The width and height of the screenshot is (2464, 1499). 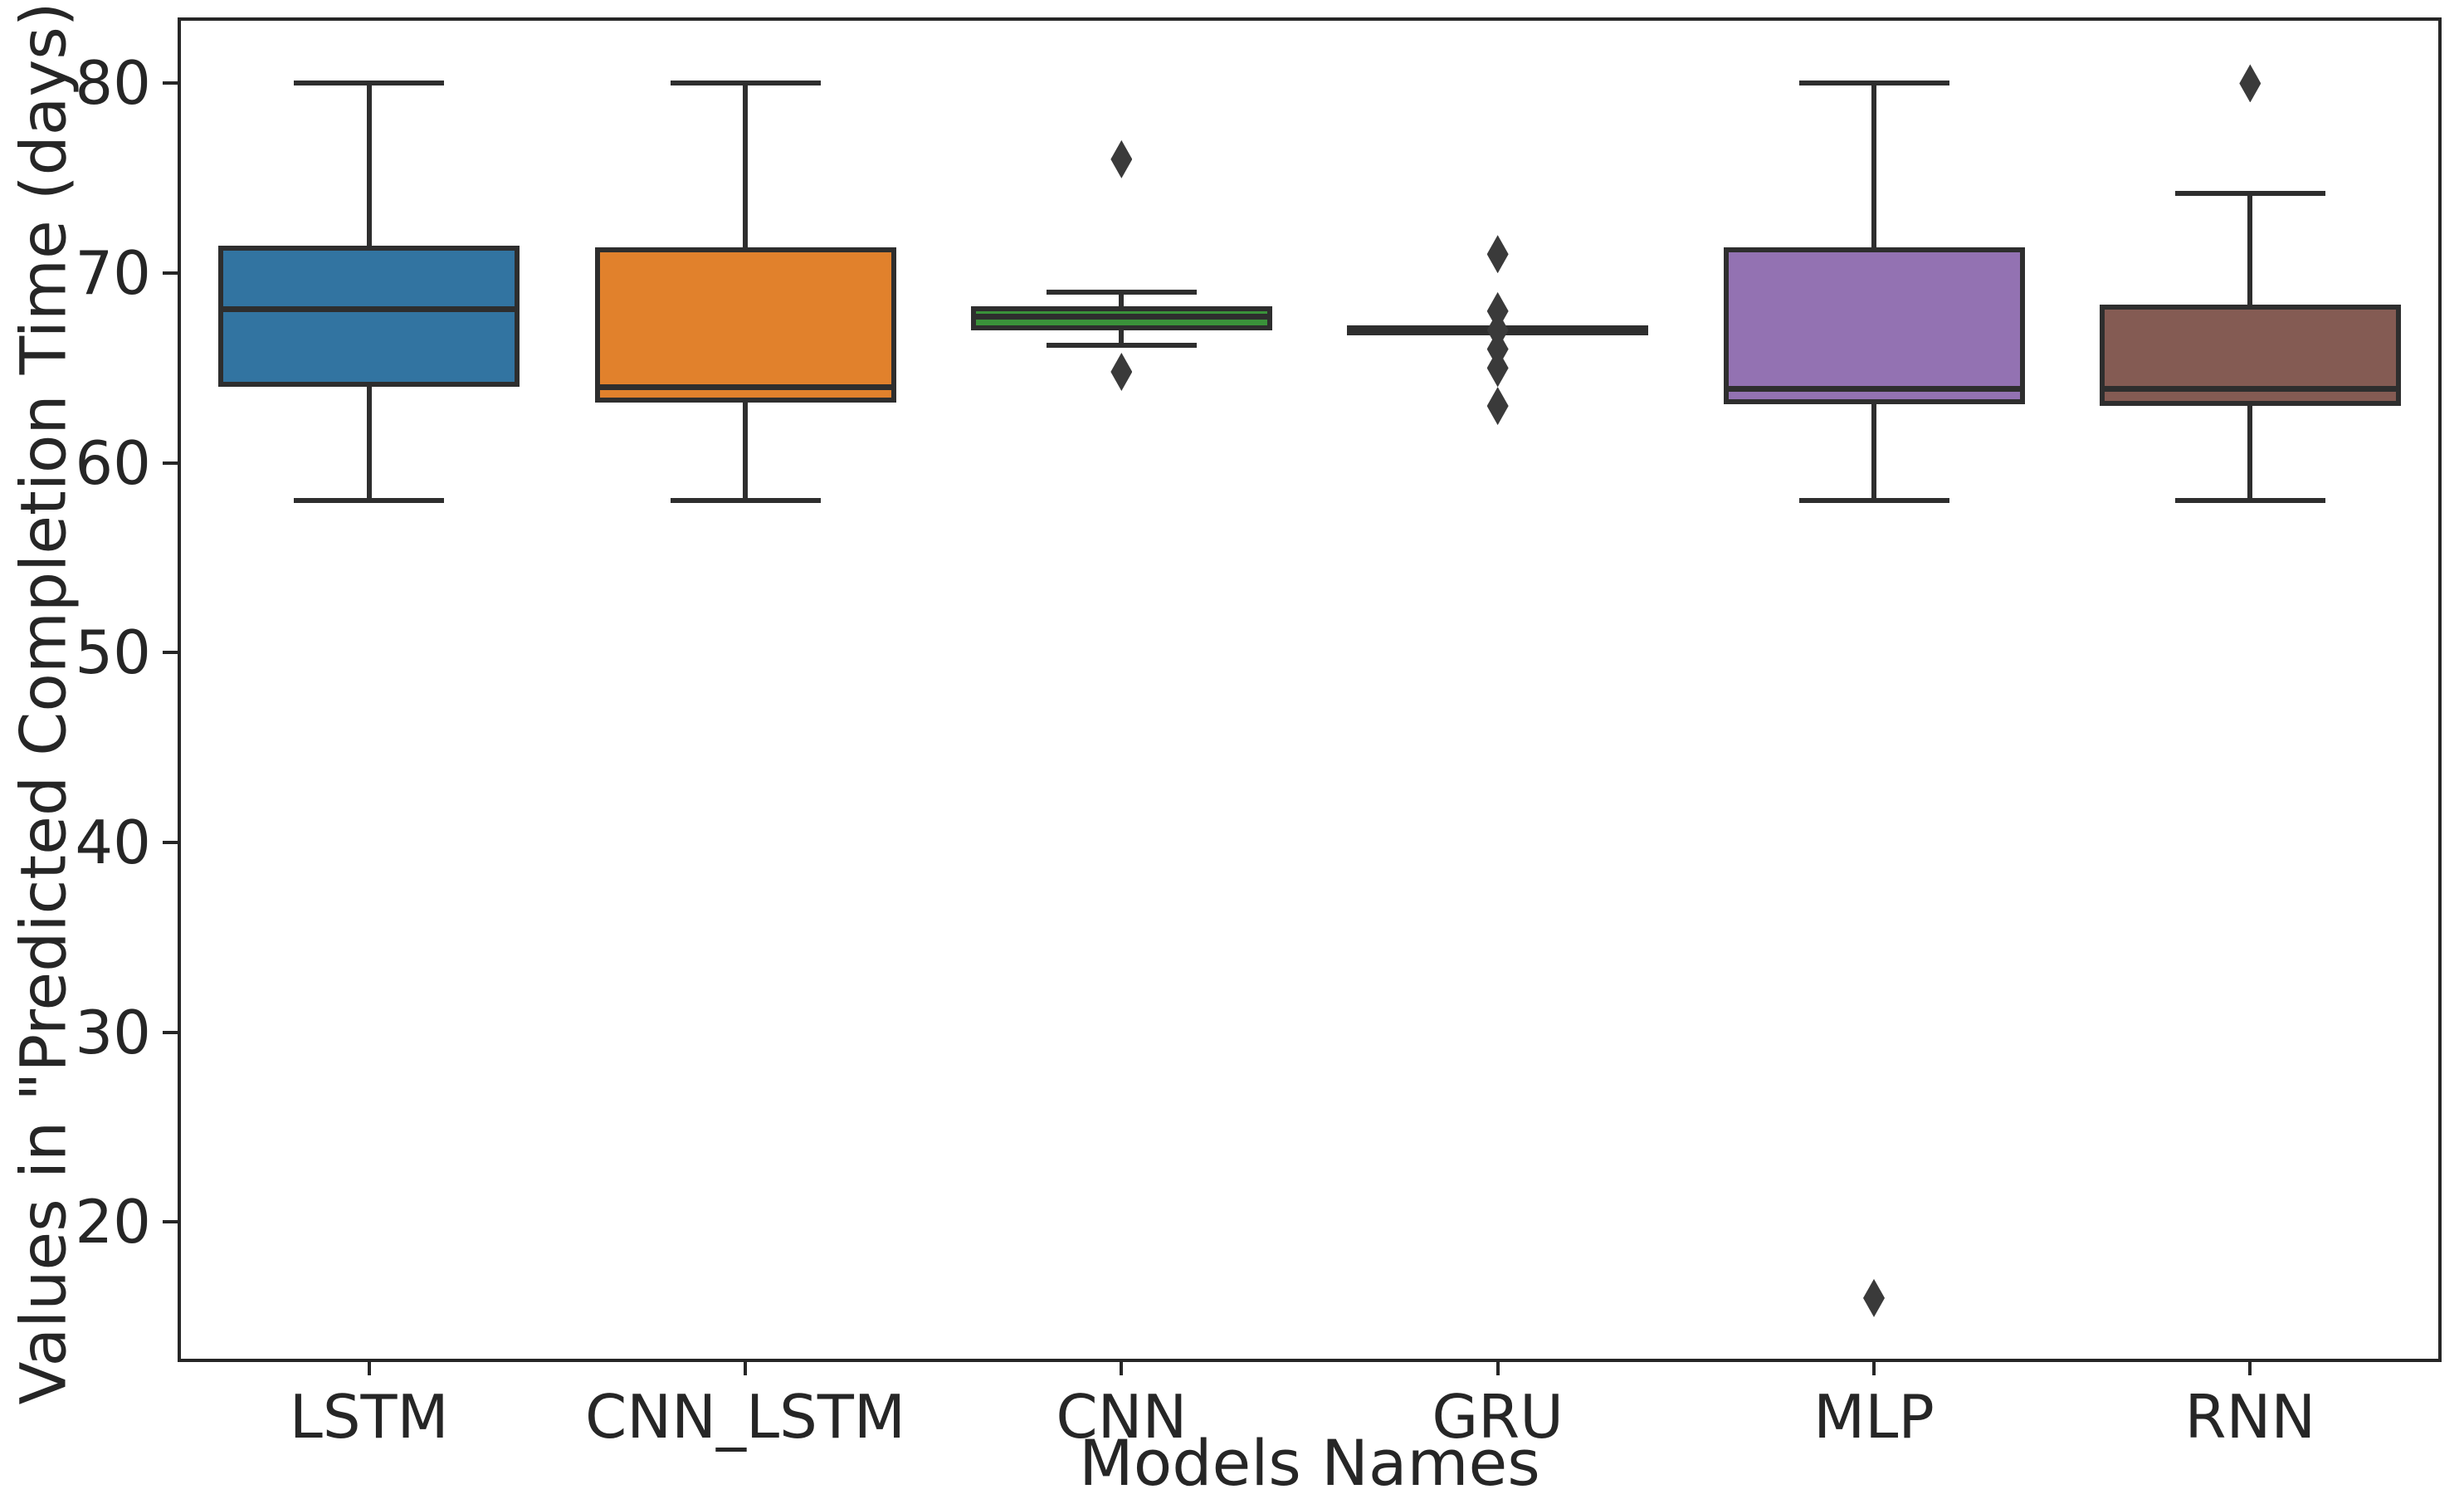 I want to click on x-tick-label: MLP, so click(x=1874, y=1417).